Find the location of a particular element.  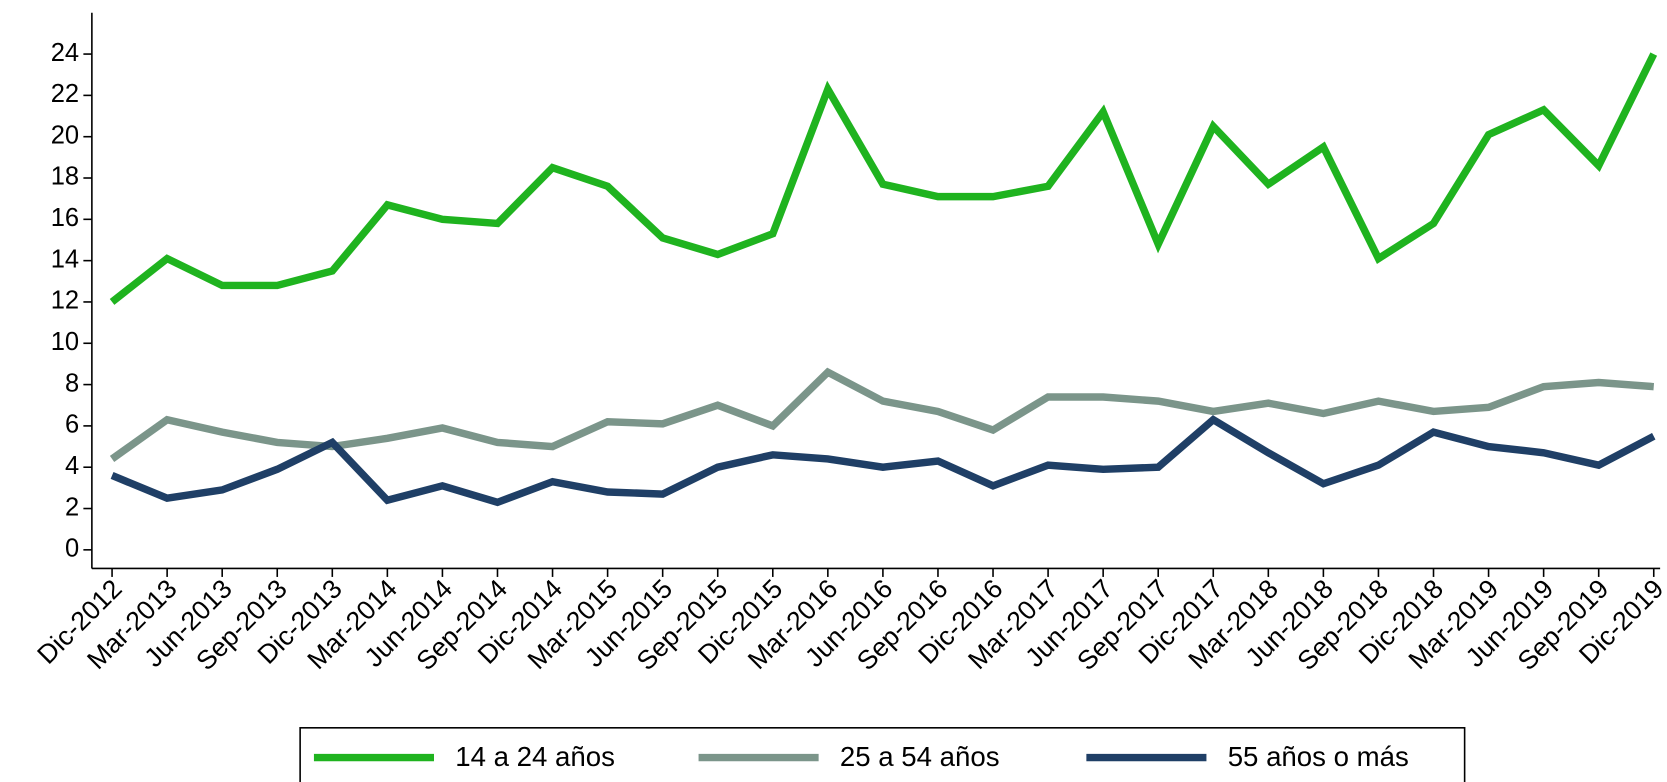

y-tick-label: 10 is located at coordinates (65, 342).